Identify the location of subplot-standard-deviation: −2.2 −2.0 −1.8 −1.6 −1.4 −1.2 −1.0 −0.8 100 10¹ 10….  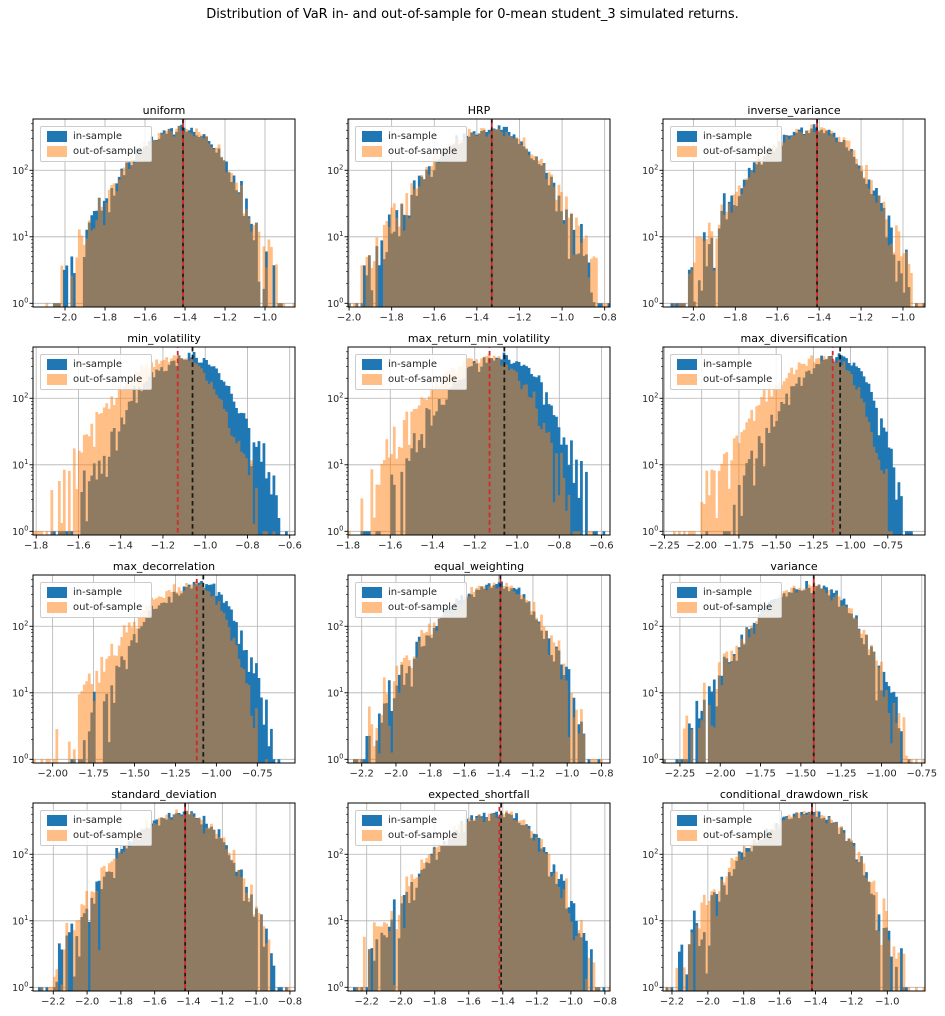
(157, 897).